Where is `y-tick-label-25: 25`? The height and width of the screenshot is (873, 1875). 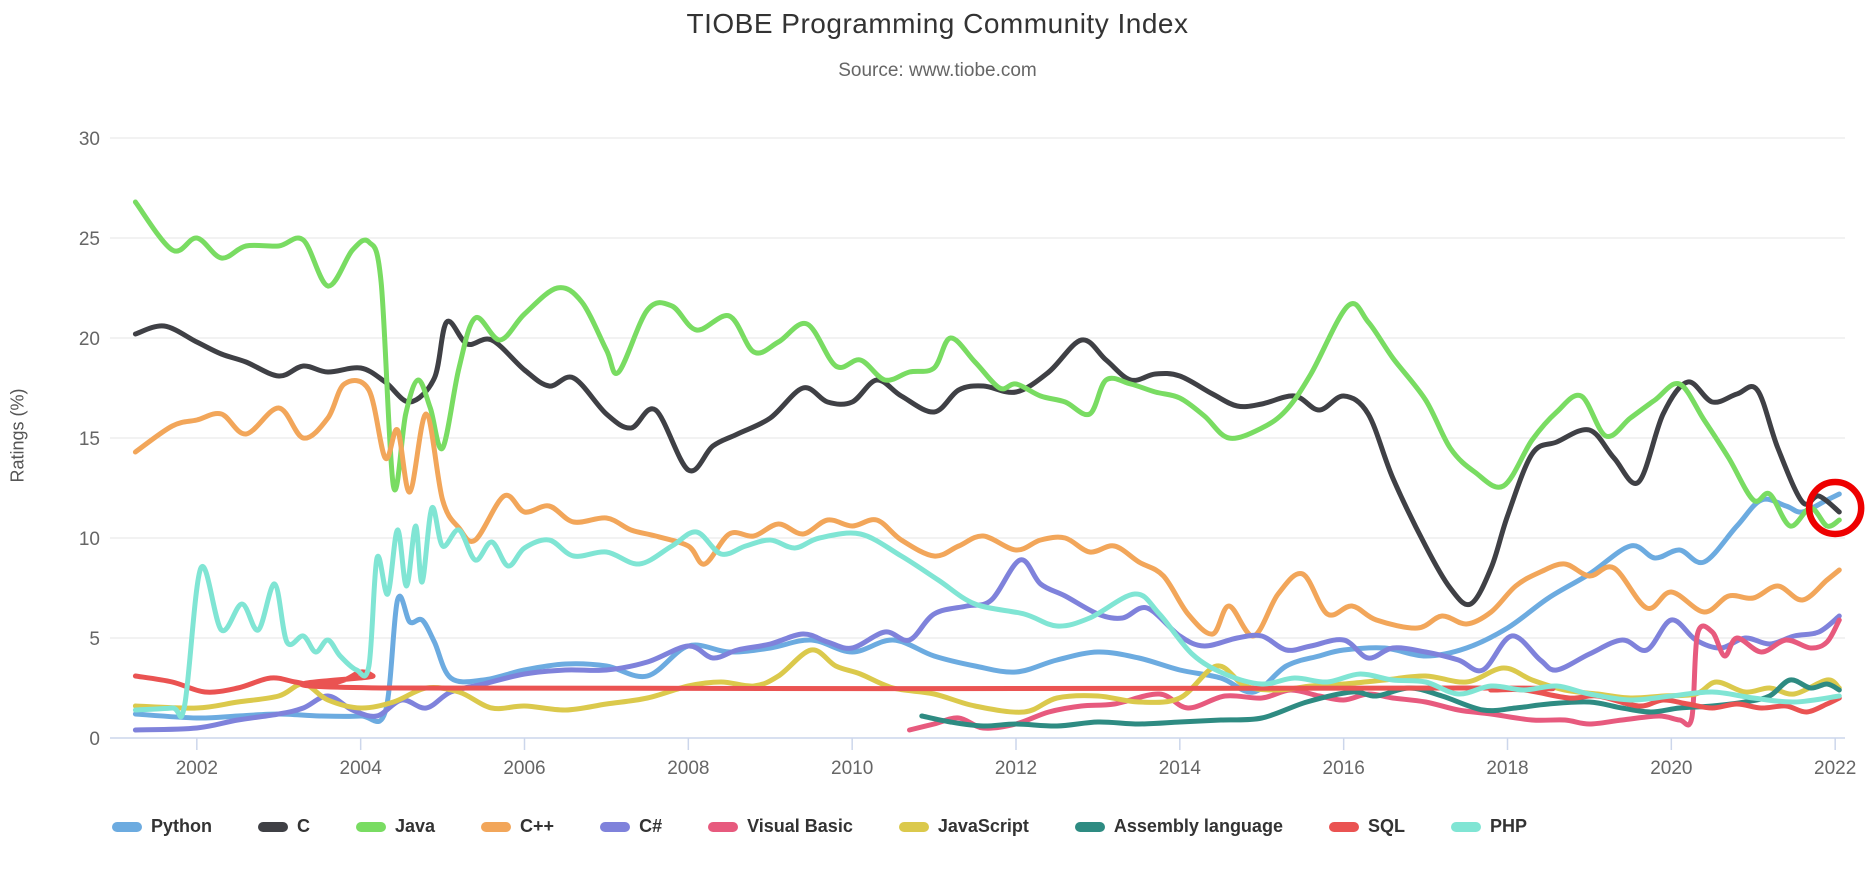
y-tick-label-25: 25 is located at coordinates (89, 239).